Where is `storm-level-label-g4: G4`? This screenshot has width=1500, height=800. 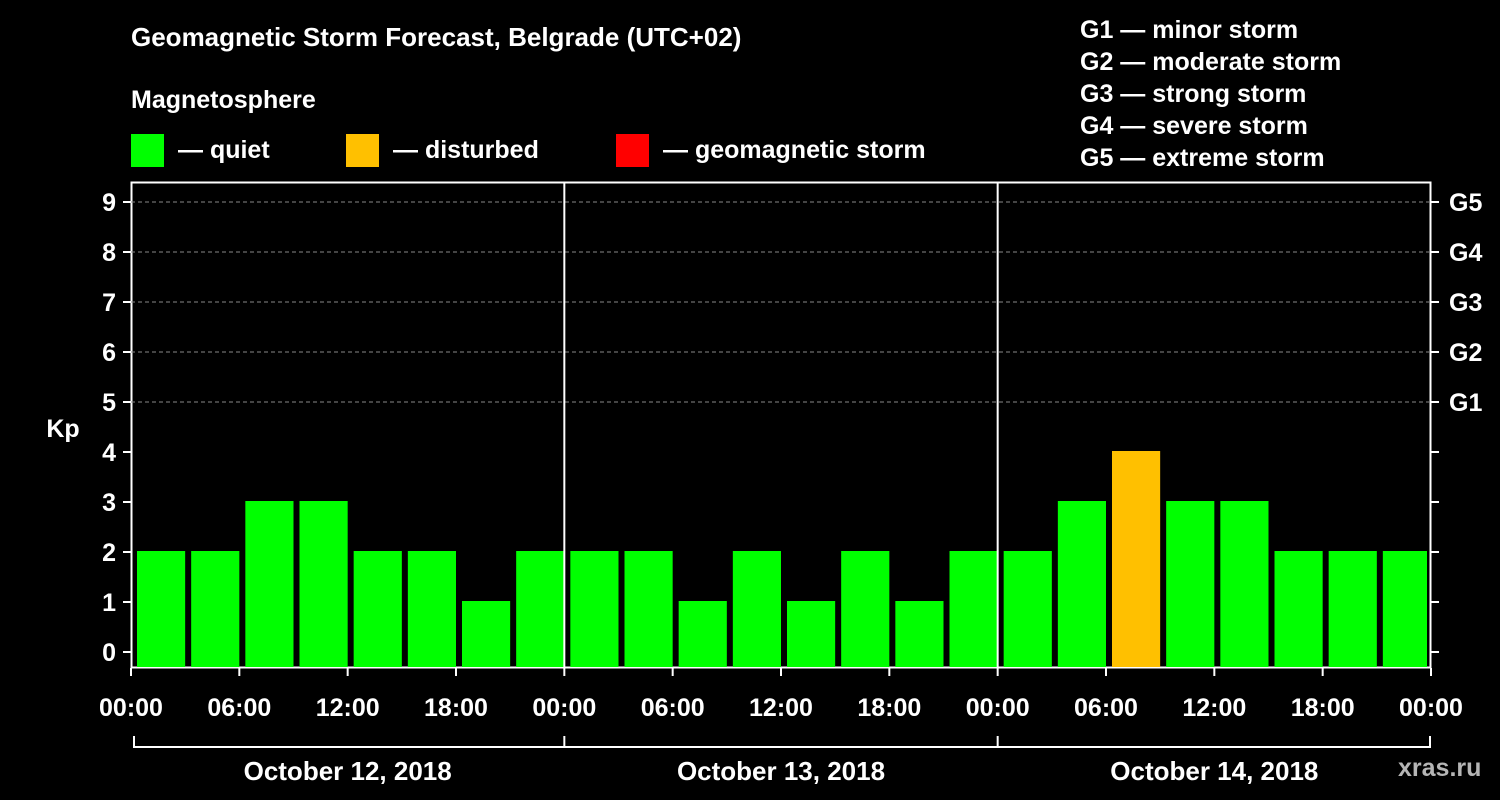
storm-level-label-g4: G4 is located at coordinates (1465, 253).